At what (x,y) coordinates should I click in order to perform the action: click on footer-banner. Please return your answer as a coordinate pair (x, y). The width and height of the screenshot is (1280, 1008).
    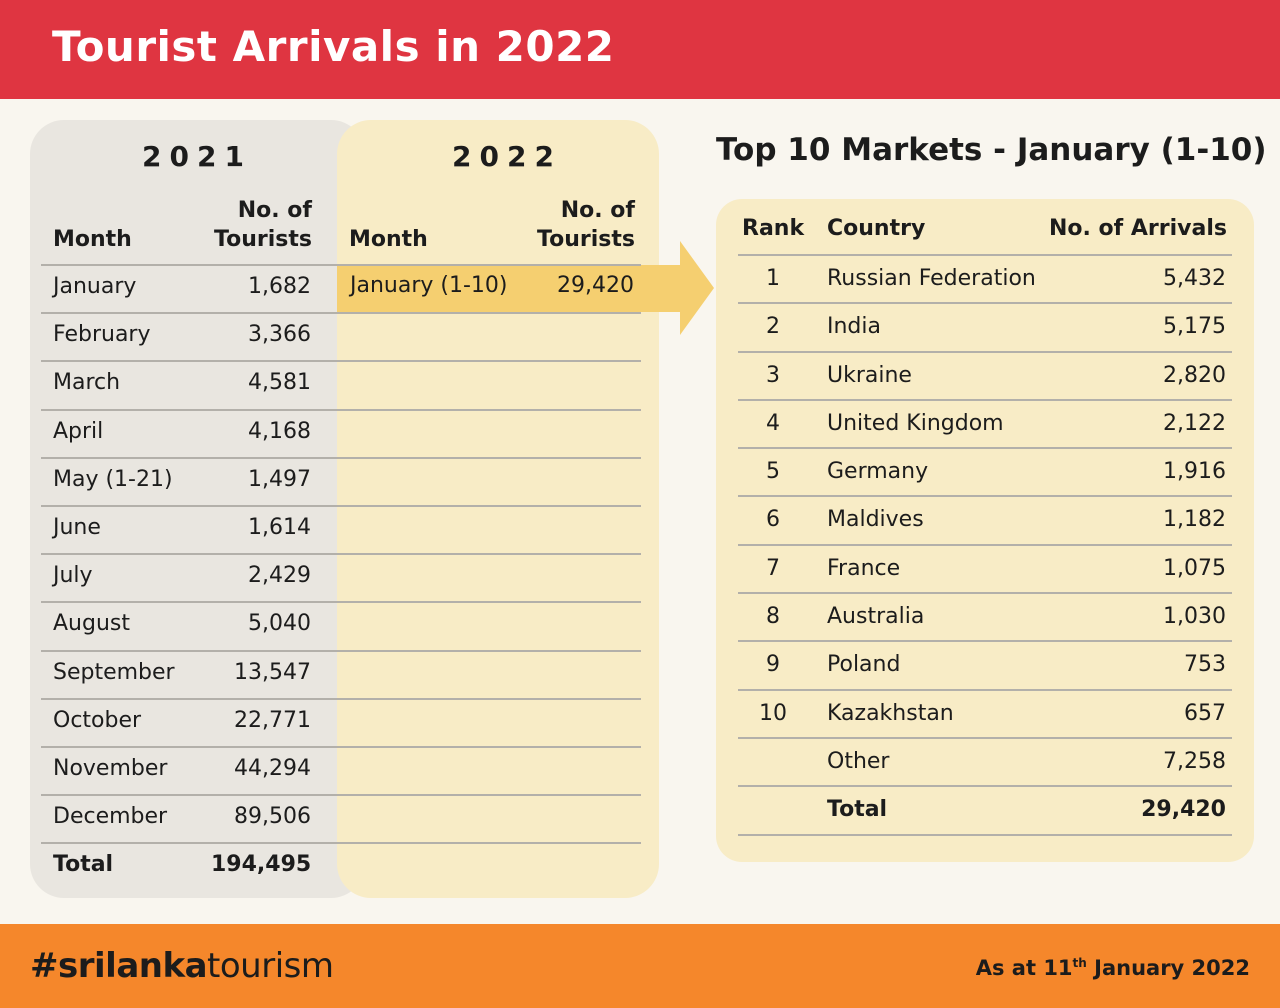
    Looking at the image, I should click on (640, 966).